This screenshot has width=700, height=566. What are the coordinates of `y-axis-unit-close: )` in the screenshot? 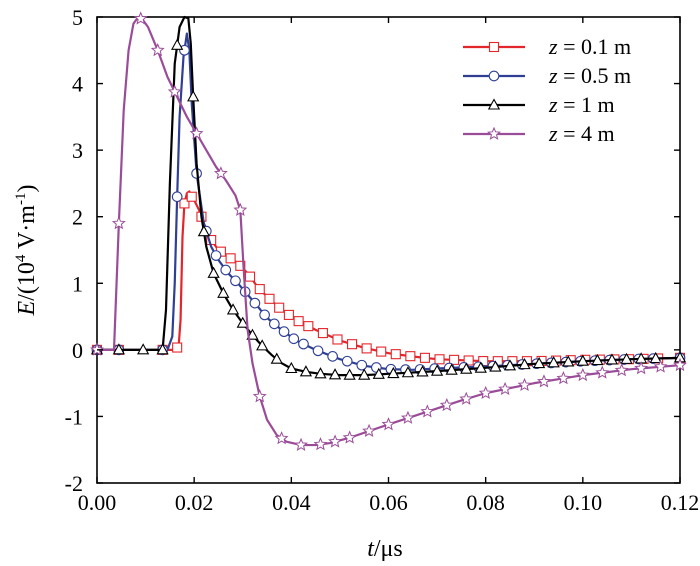 It's located at (27, 189).